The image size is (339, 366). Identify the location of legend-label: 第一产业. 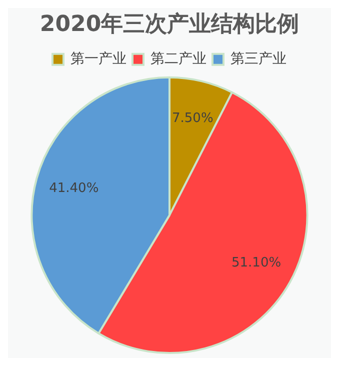
(98, 59).